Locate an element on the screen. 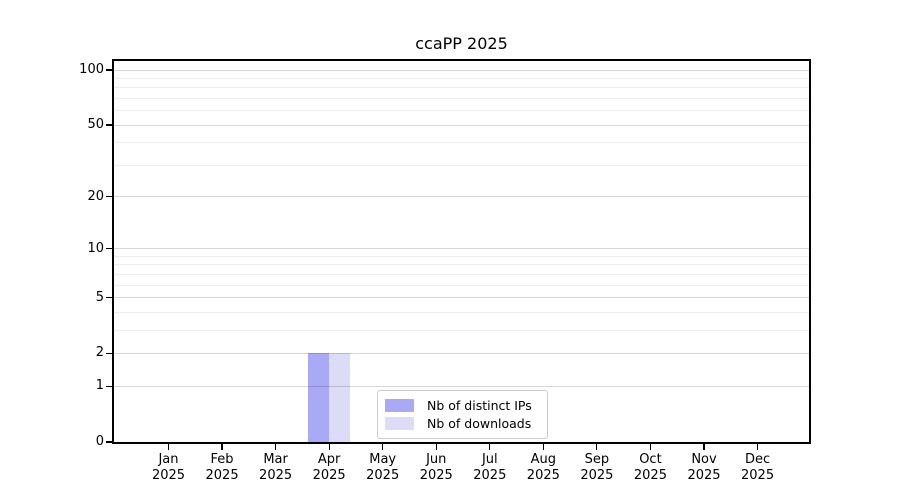  legend-entry-downloads: Nb of downloads is located at coordinates (462, 423).